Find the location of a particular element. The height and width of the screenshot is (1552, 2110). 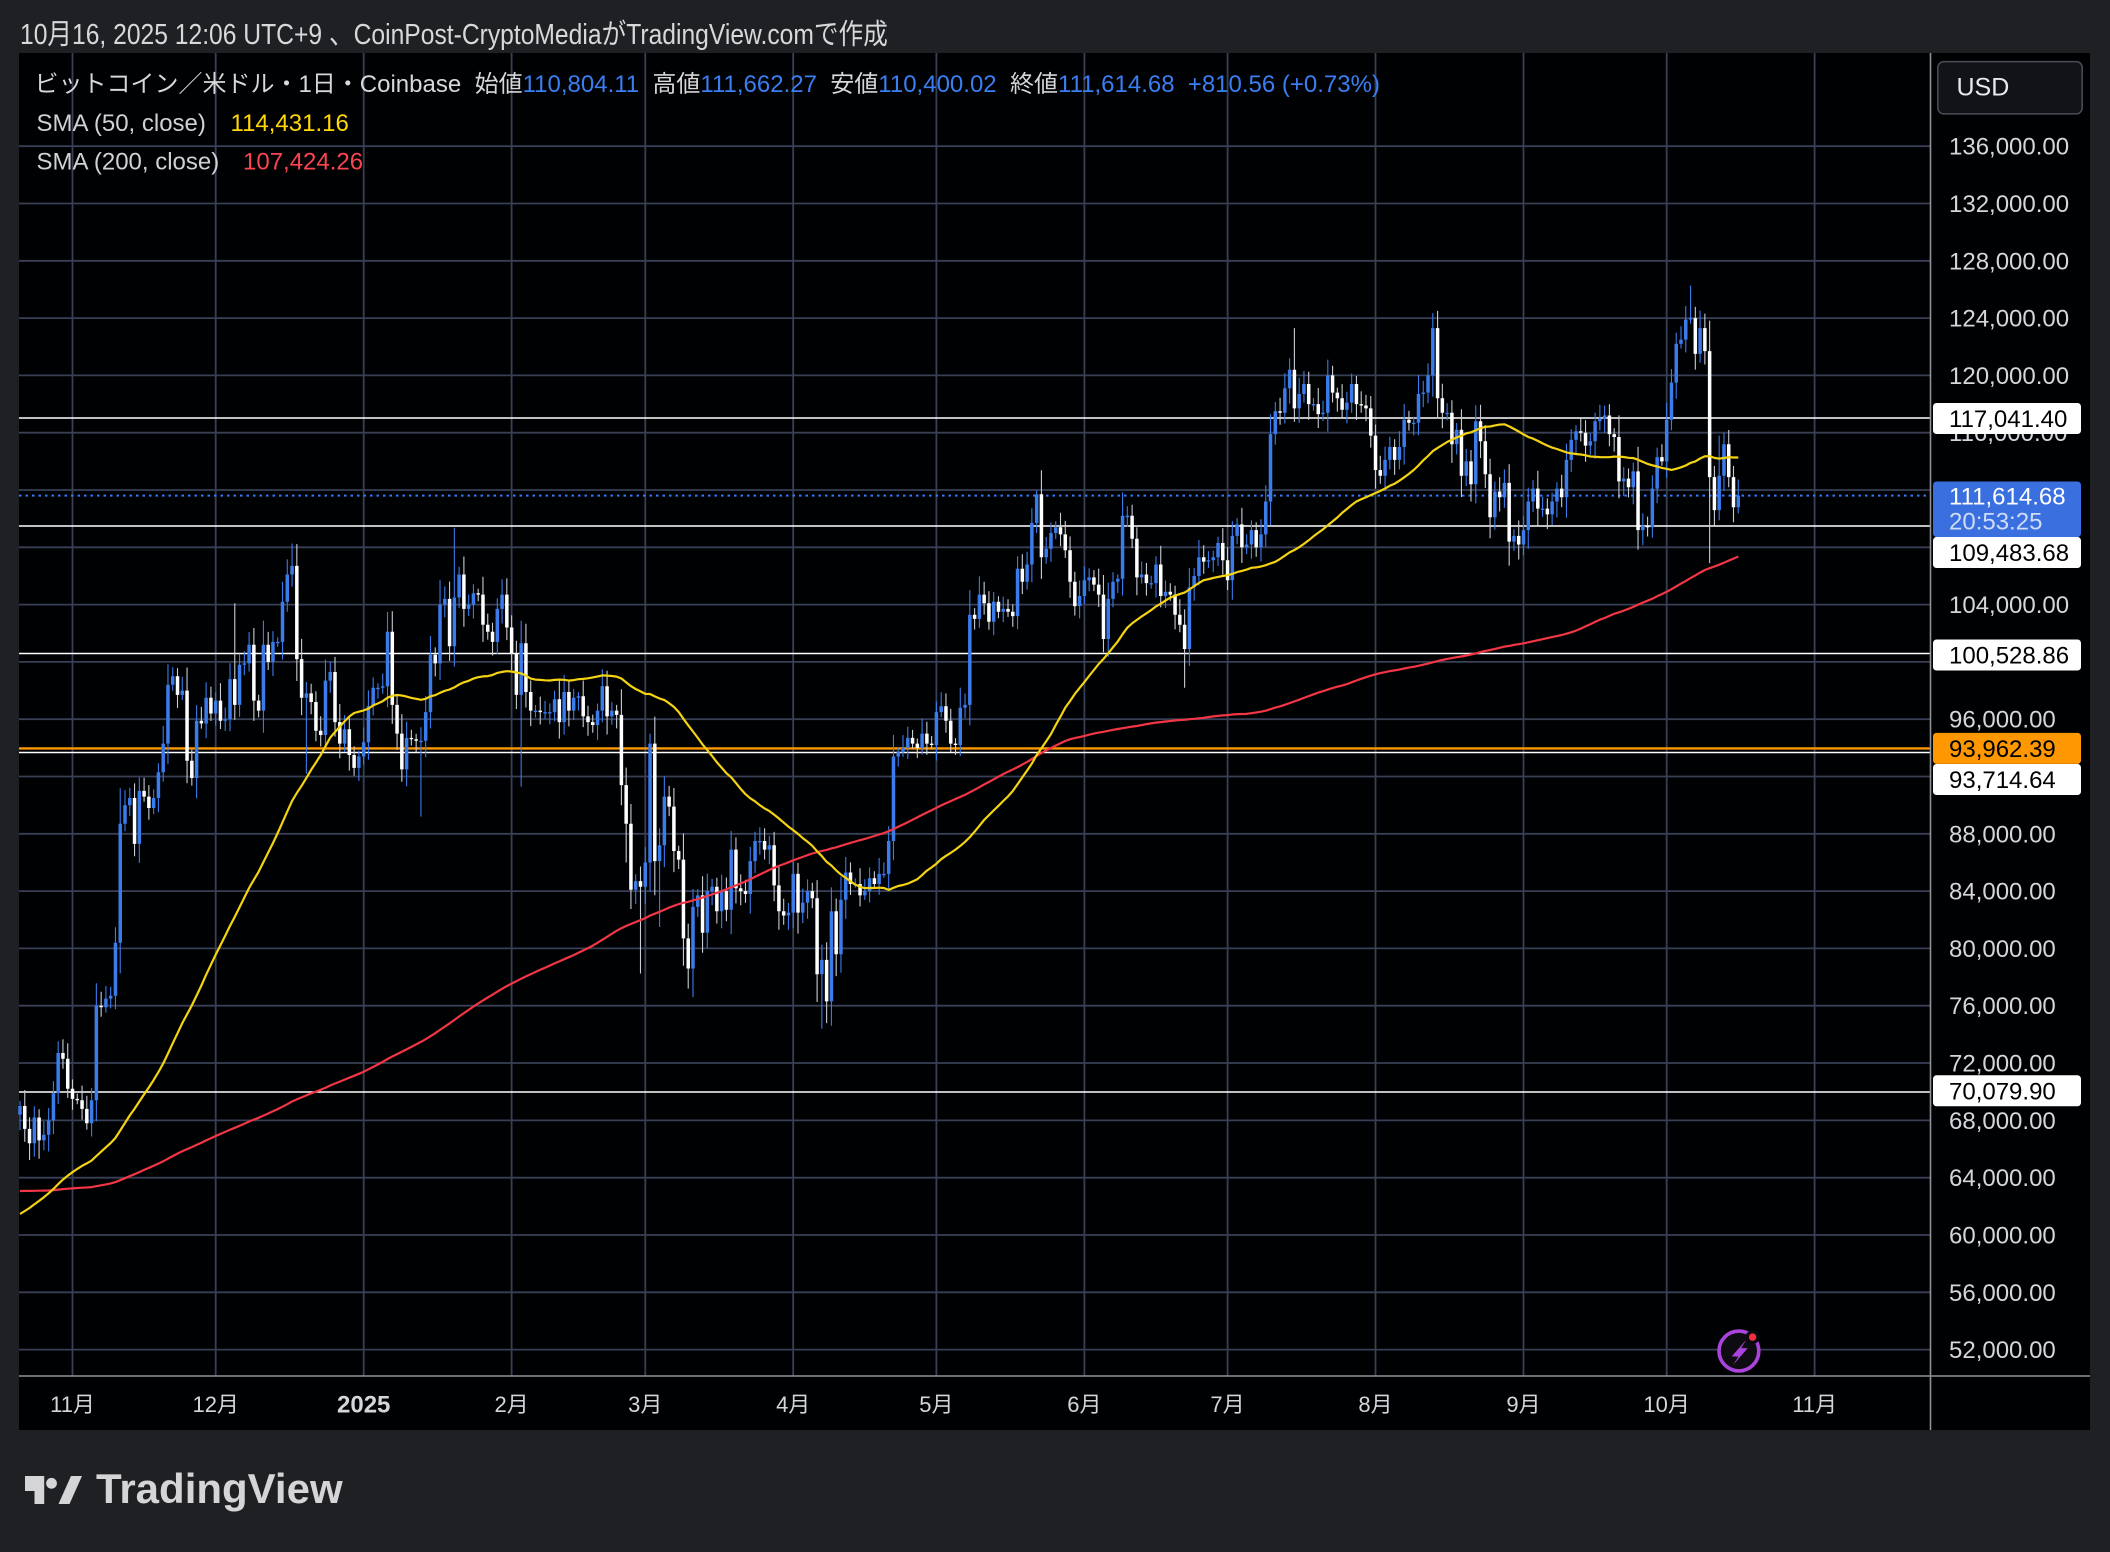

svg-text: 3 is located at coordinates (634, 1404).